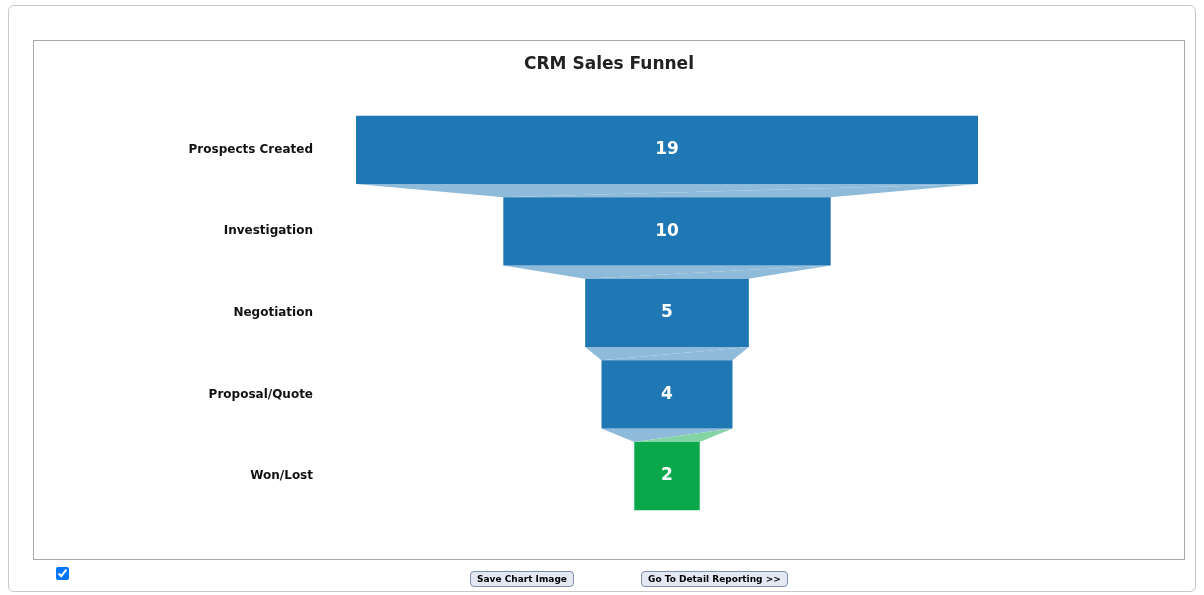  Describe the element at coordinates (250, 148) in the screenshot. I see `category-label: Prospects Created` at that location.